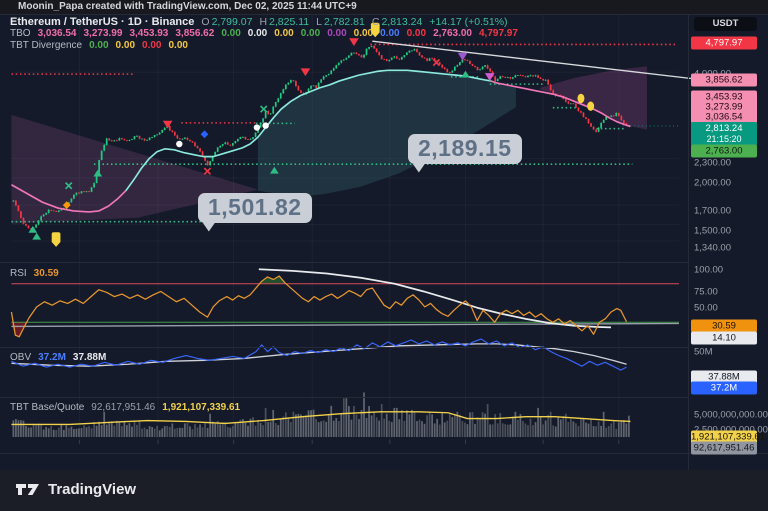  I want to click on footer-bar: TradingView, so click(384, 490).